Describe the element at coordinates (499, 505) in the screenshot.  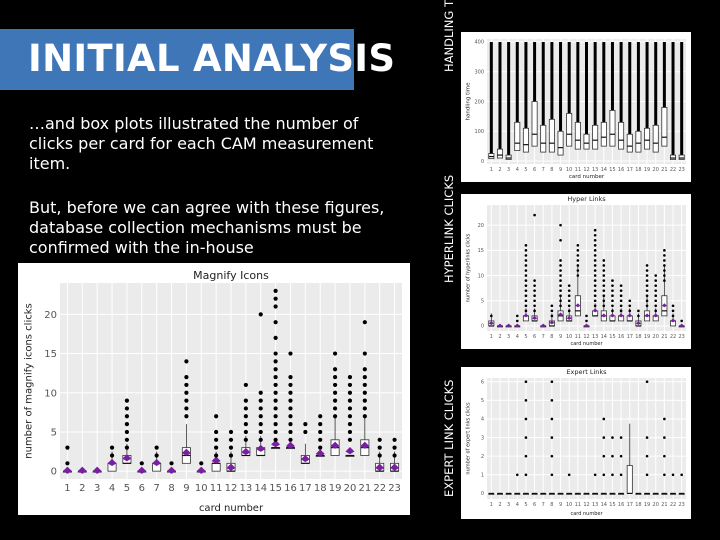
I see `x-tick-label: 2` at that location.